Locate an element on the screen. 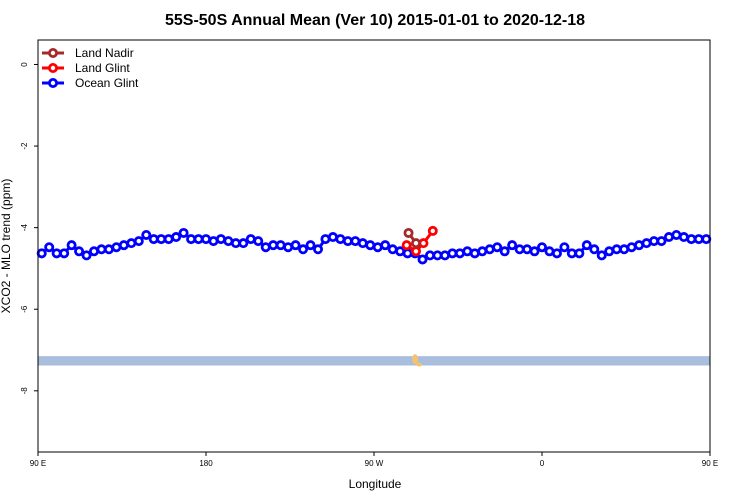  background-band-layer is located at coordinates (374, 360).